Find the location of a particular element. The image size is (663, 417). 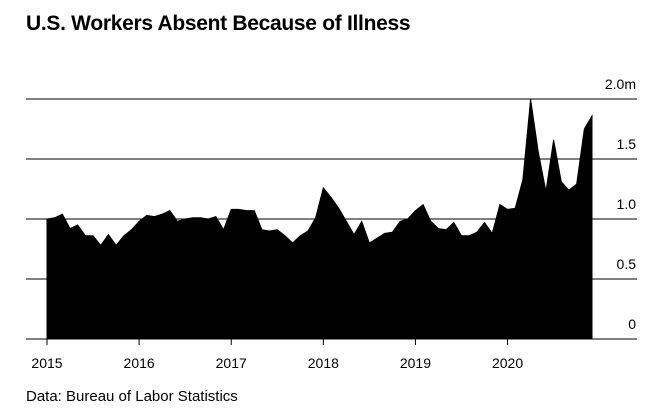

y-tick-label: 0.5 is located at coordinates (627, 264).